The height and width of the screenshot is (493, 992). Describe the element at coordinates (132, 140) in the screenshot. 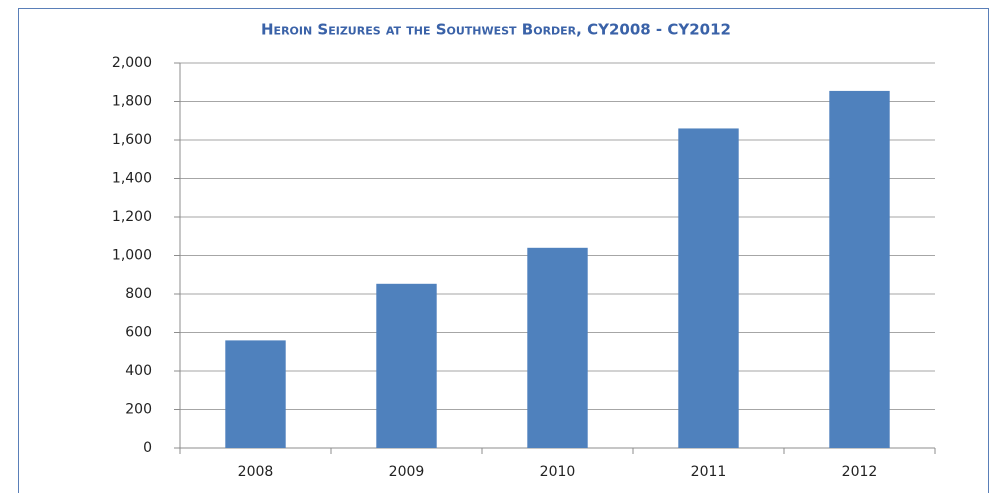

I see `y-tick-label: 1,600` at that location.